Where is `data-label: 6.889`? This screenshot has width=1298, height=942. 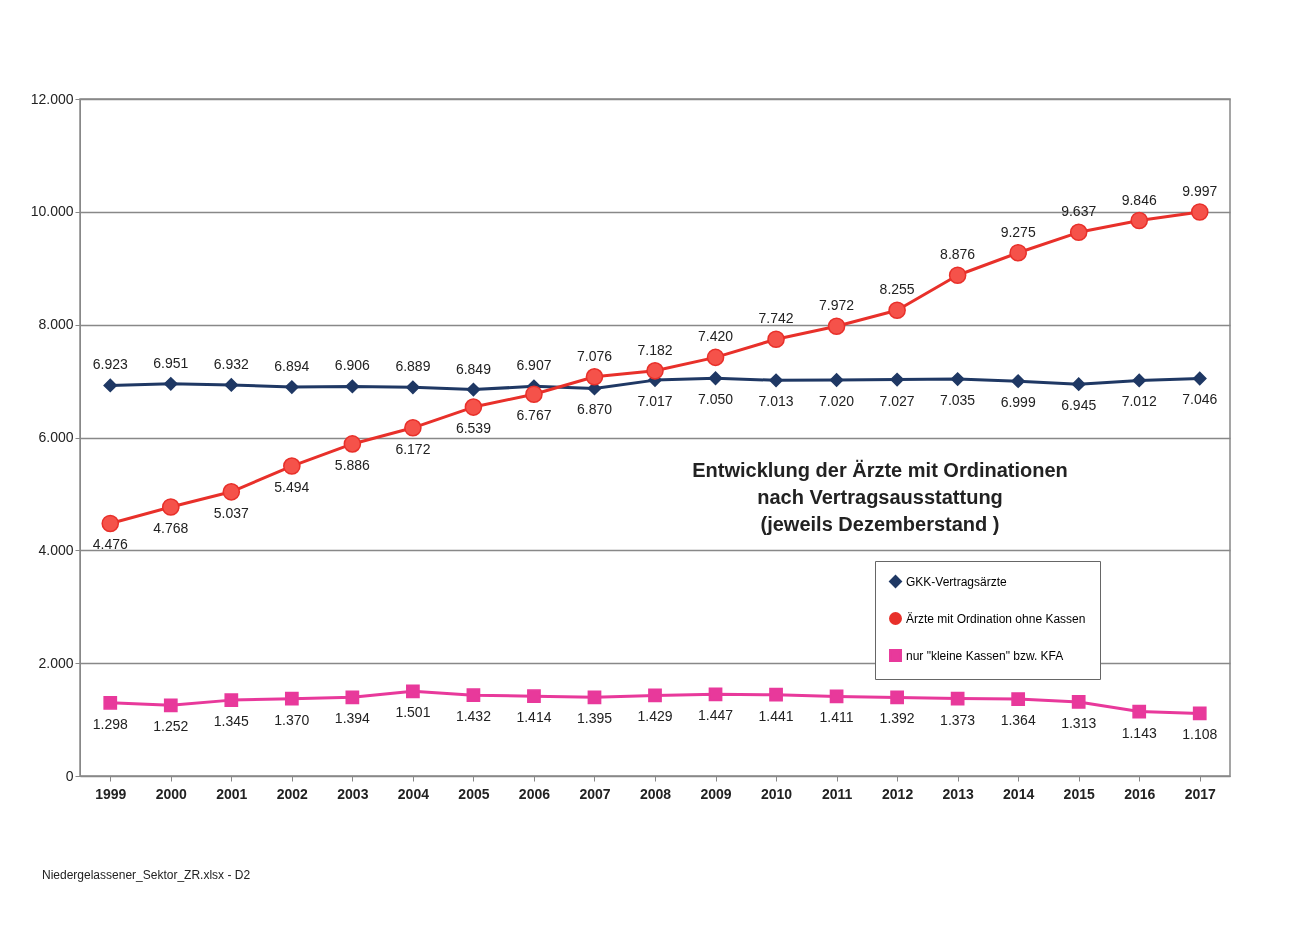
data-label: 6.889 is located at coordinates (413, 366).